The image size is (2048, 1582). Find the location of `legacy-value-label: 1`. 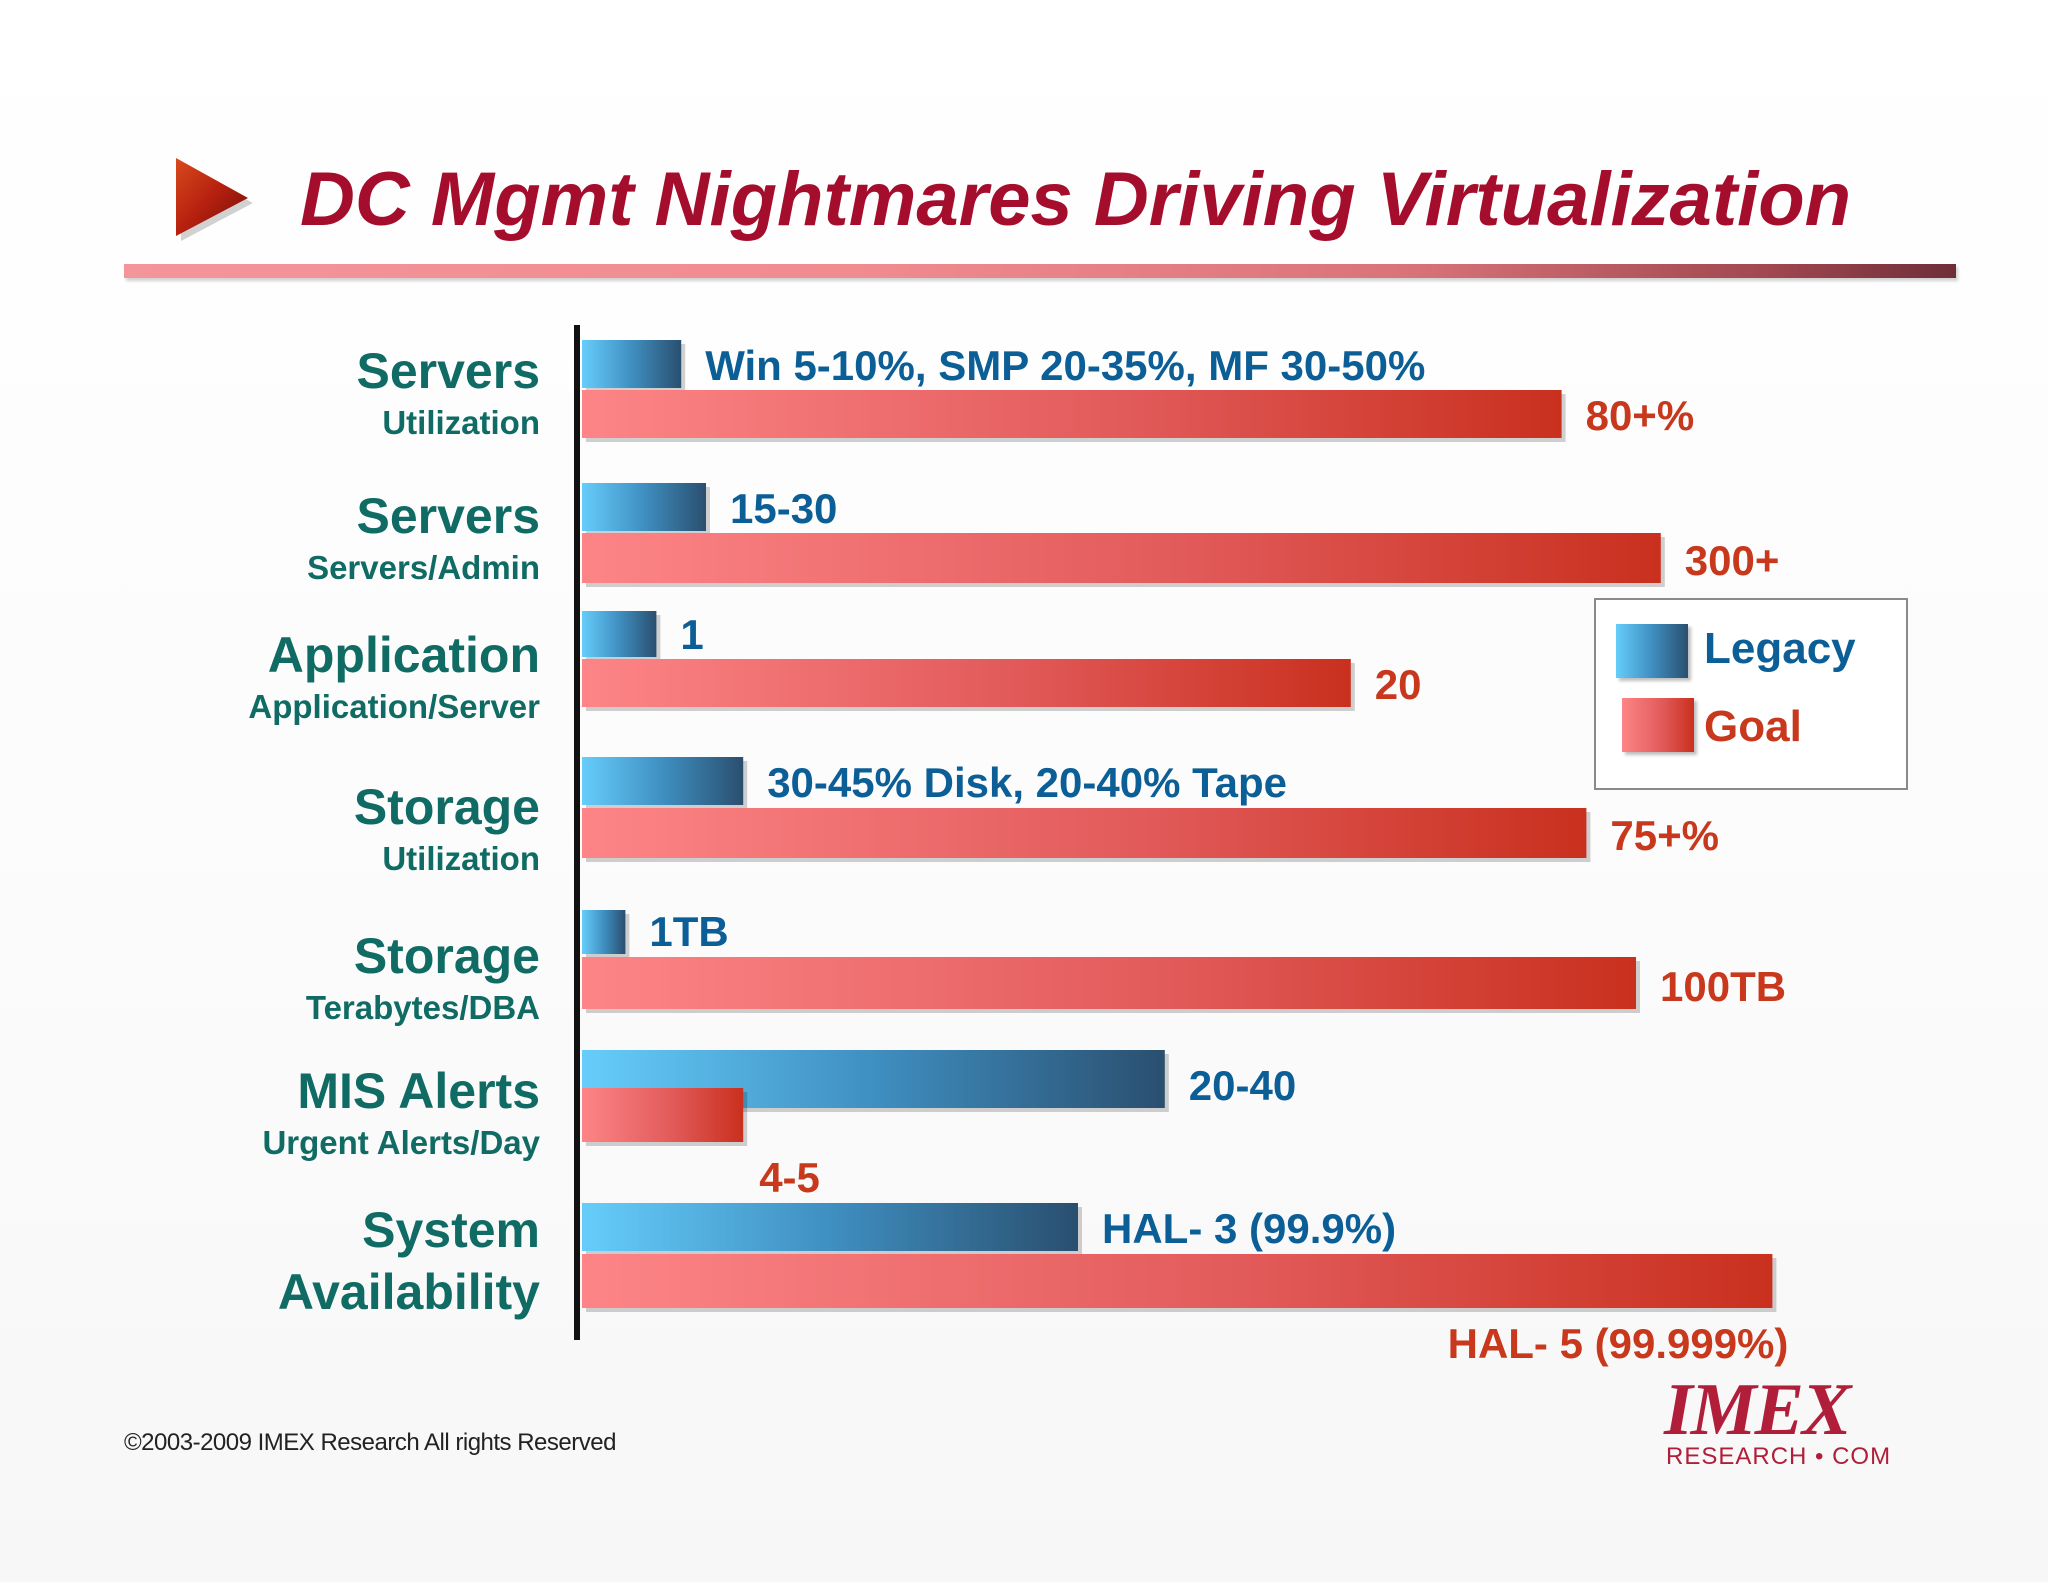

legacy-value-label: 1 is located at coordinates (691, 634).